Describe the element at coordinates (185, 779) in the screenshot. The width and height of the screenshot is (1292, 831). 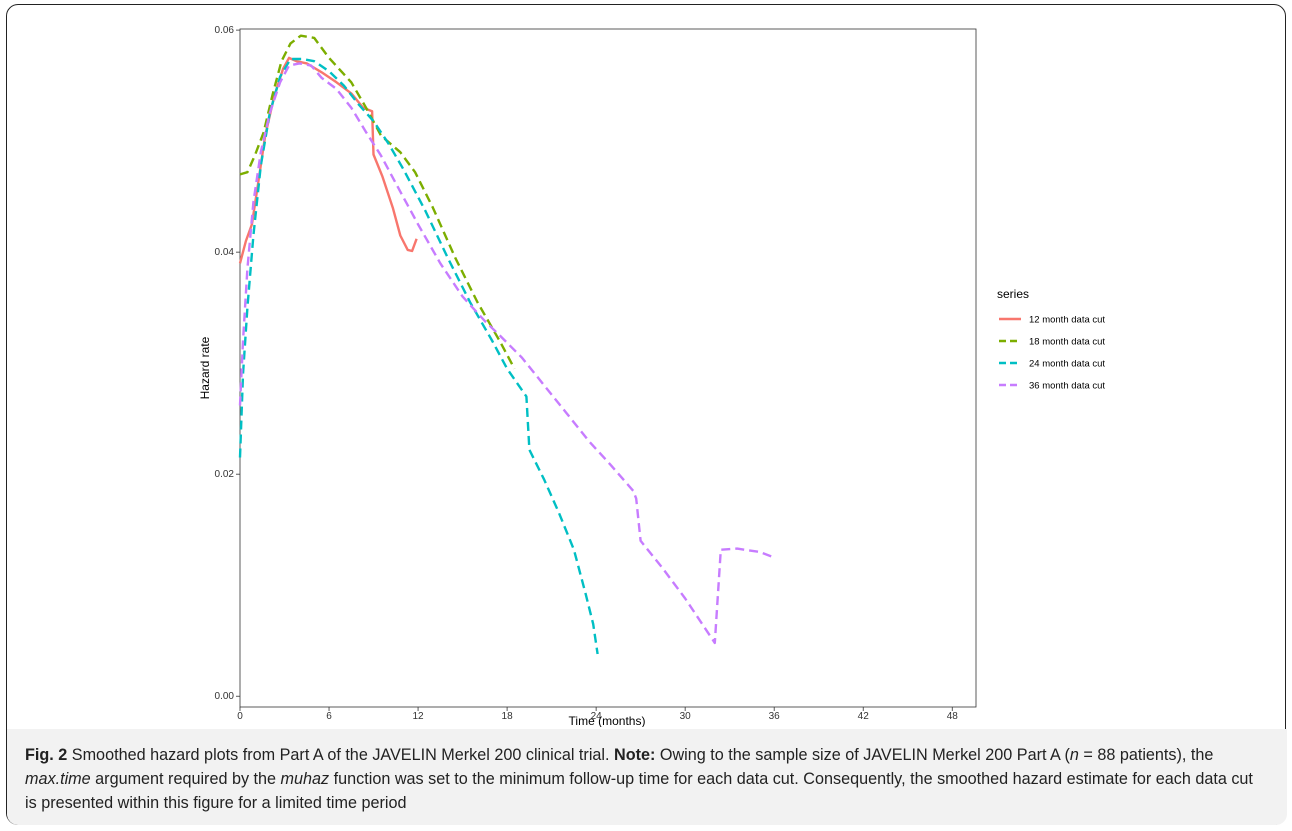
I see `caption-text-4: argument required by the` at that location.